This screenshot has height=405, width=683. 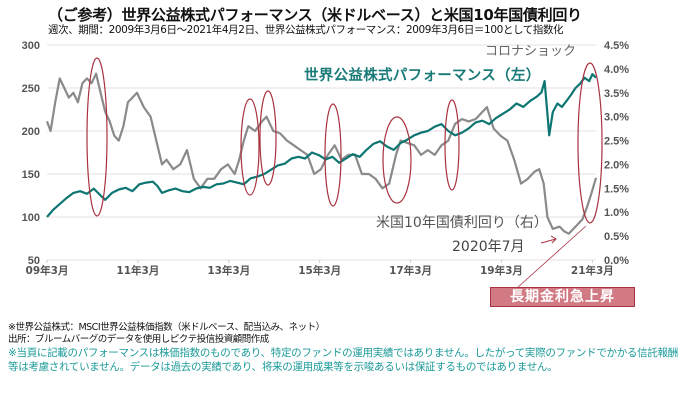 What do you see at coordinates (488, 247) in the screenshot?
I see `date-label-2020-july: 2020年7月` at bounding box center [488, 247].